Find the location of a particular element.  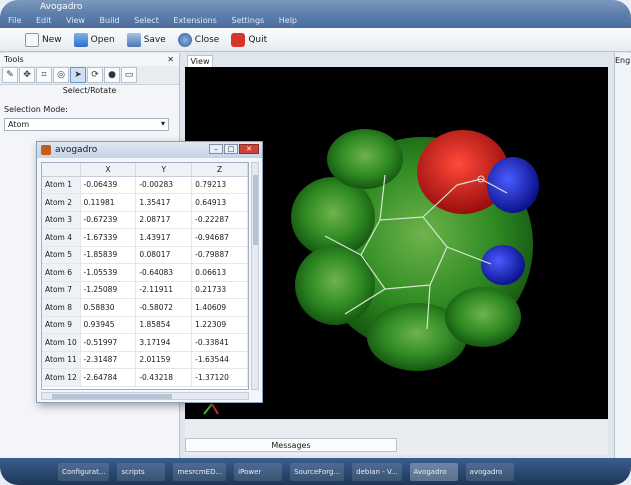

menu-select: Select is located at coordinates (146, 20).